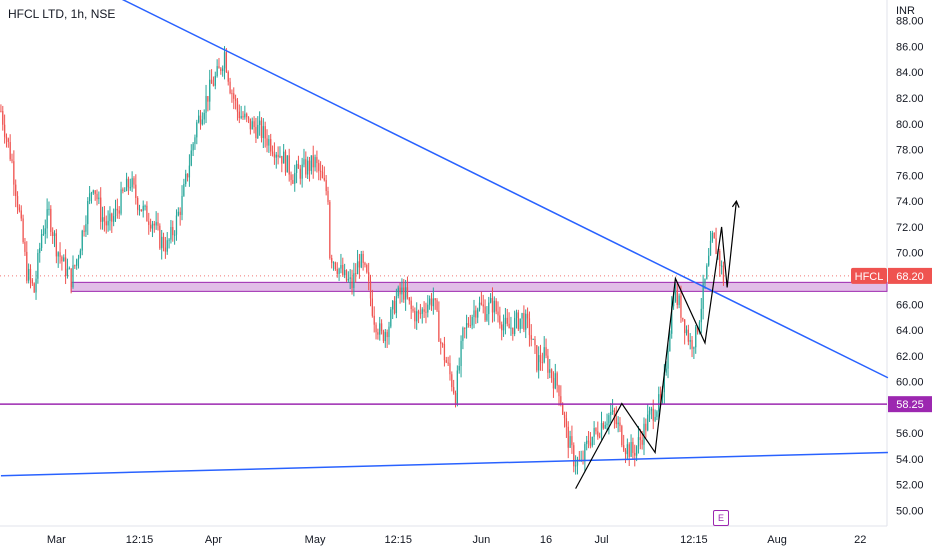  What do you see at coordinates (910, 277) in the screenshot?
I see `last-price-tag-text: 68.20` at bounding box center [910, 277].